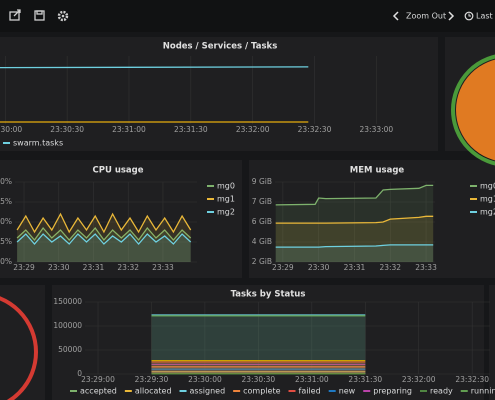 The width and height of the screenshot is (495, 400). Describe the element at coordinates (15, 15) in the screenshot. I see `share-button` at that location.